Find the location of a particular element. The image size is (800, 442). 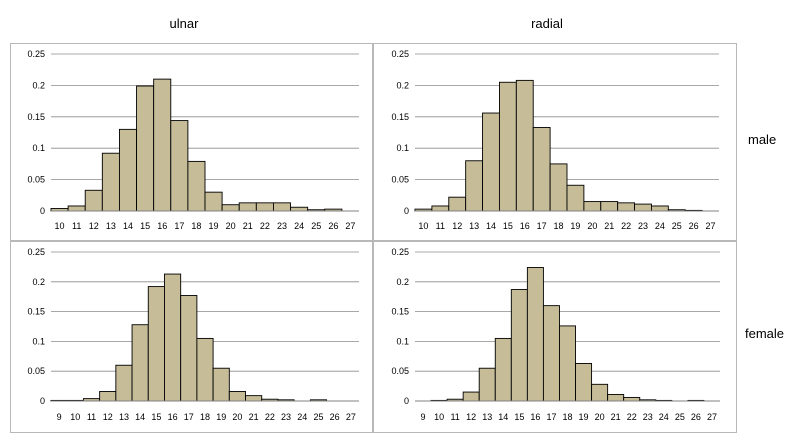

row-title-male: male is located at coordinates (762, 139).